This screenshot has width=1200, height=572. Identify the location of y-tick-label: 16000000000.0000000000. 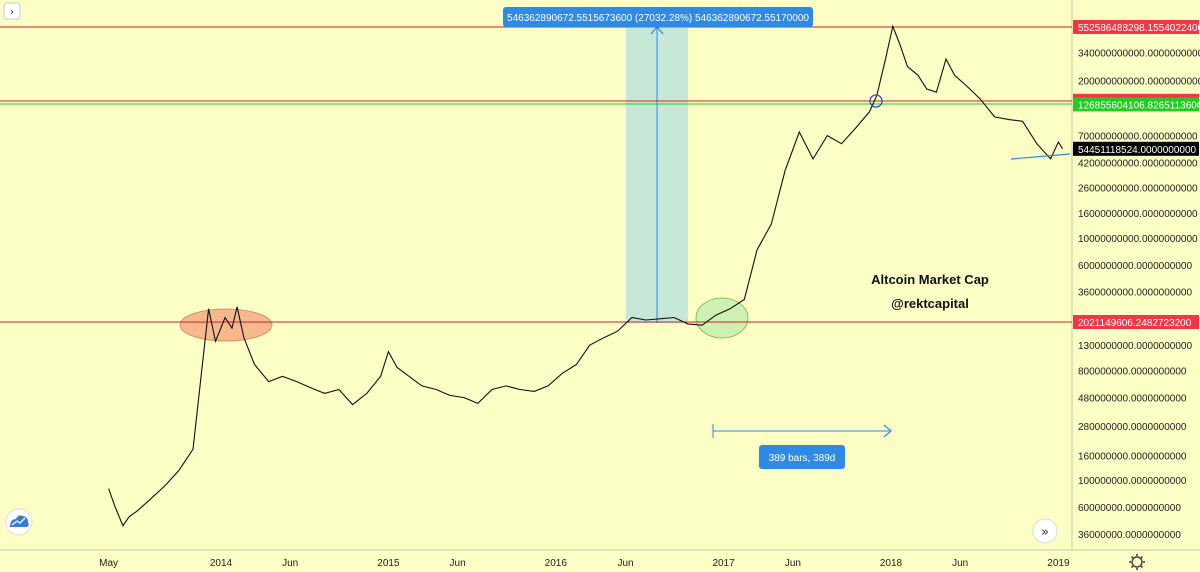
(1138, 214).